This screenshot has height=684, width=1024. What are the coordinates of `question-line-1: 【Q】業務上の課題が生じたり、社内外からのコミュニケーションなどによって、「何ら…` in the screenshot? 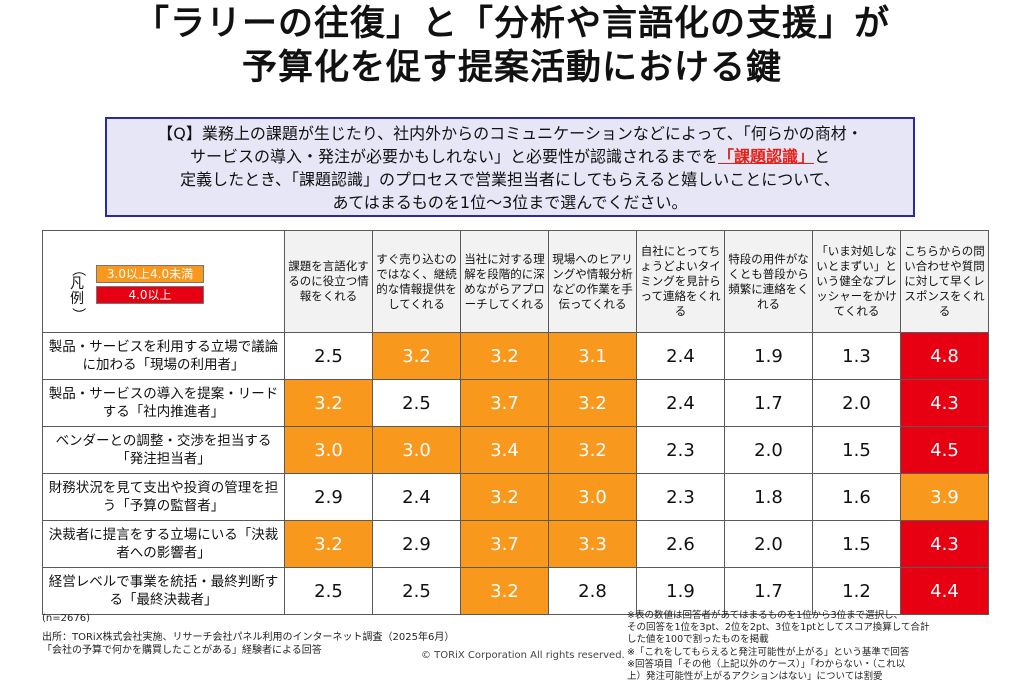 It's located at (510, 133).